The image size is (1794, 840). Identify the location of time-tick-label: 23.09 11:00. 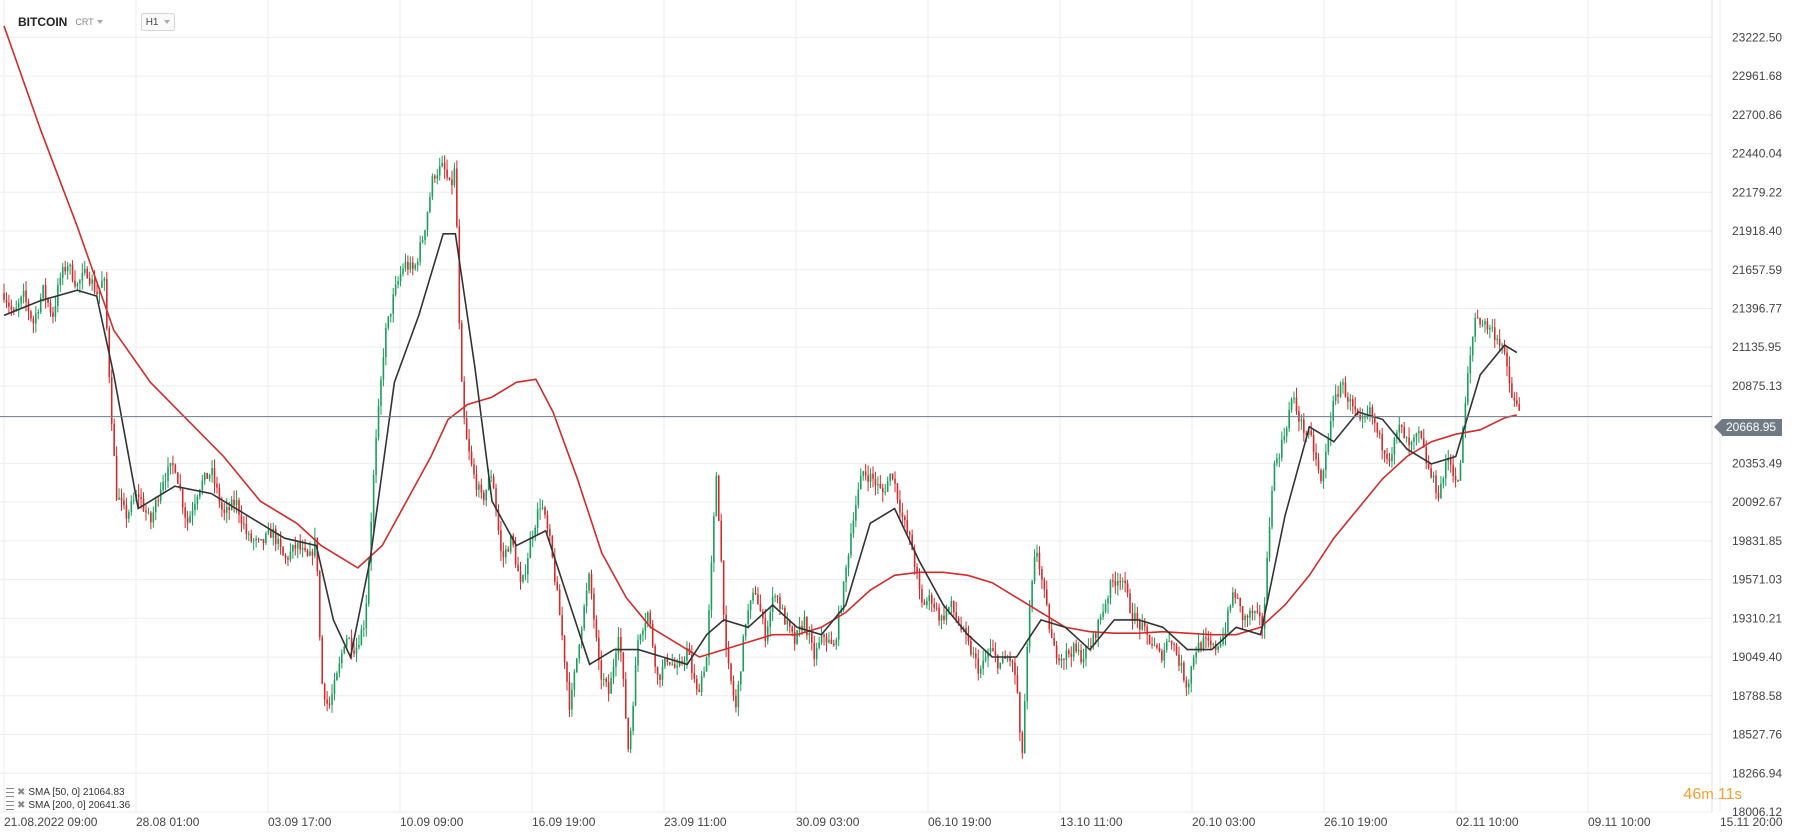
(695, 822).